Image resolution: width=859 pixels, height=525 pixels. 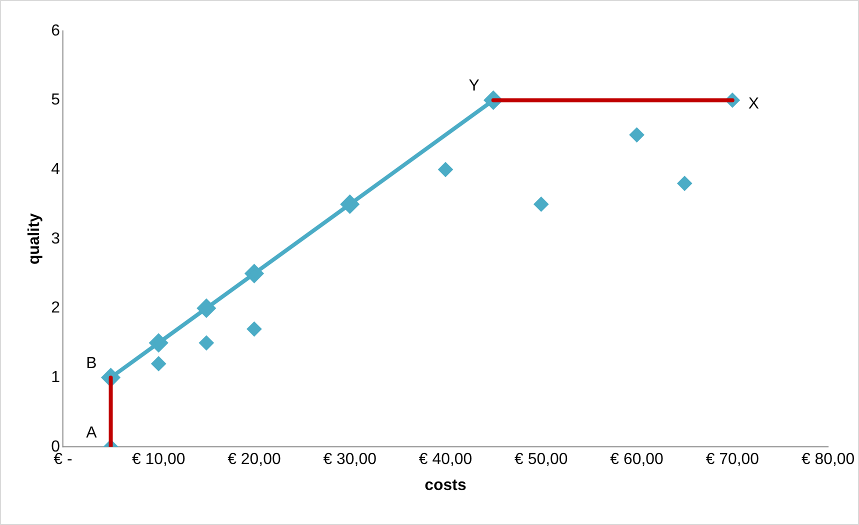 What do you see at coordinates (754, 104) in the screenshot?
I see `annotation: X` at bounding box center [754, 104].